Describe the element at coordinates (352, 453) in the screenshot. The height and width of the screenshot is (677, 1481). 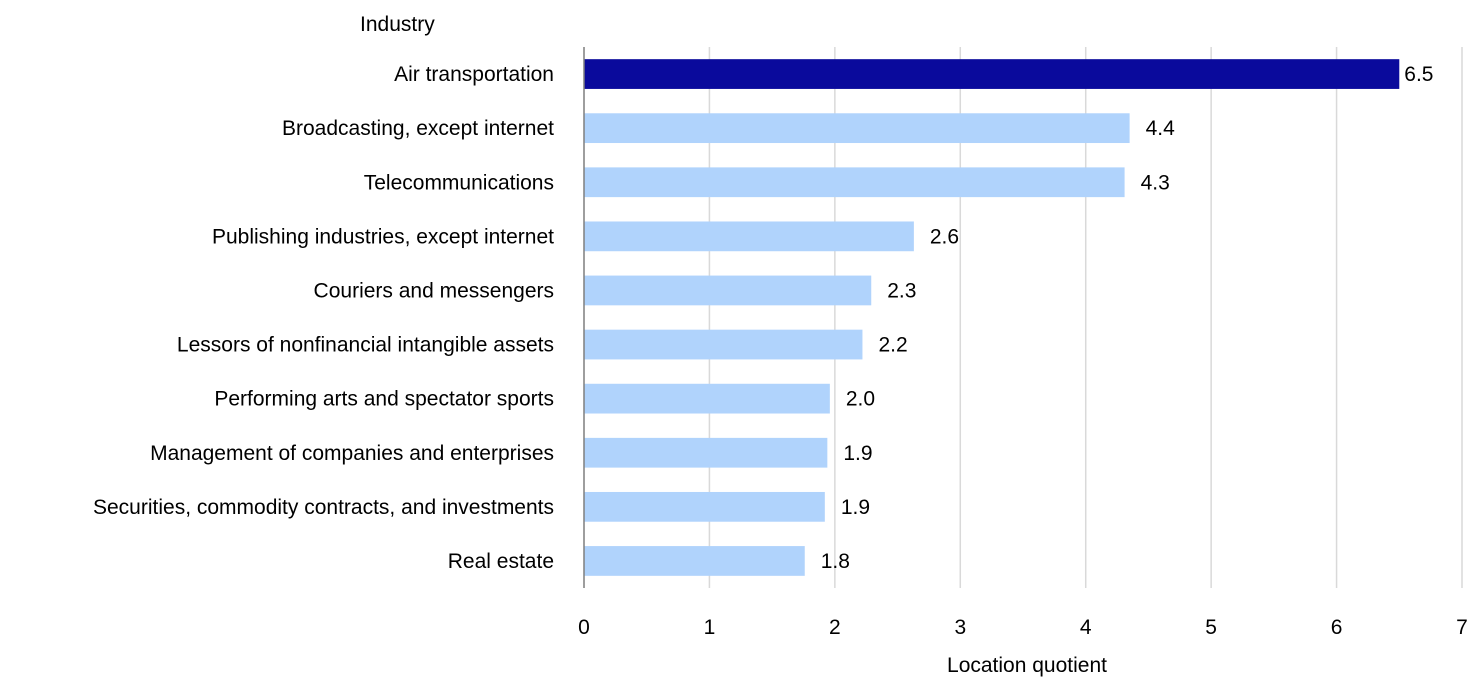
I see `category-label: Management of companies and enterprises` at that location.